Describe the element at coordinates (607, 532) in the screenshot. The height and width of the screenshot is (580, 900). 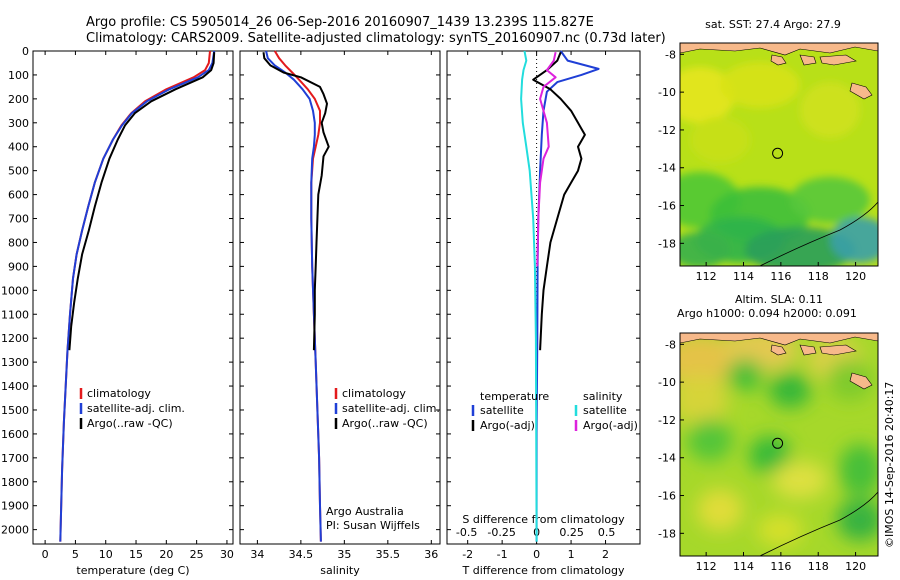
I see `x2-tick-label: 0.5` at that location.